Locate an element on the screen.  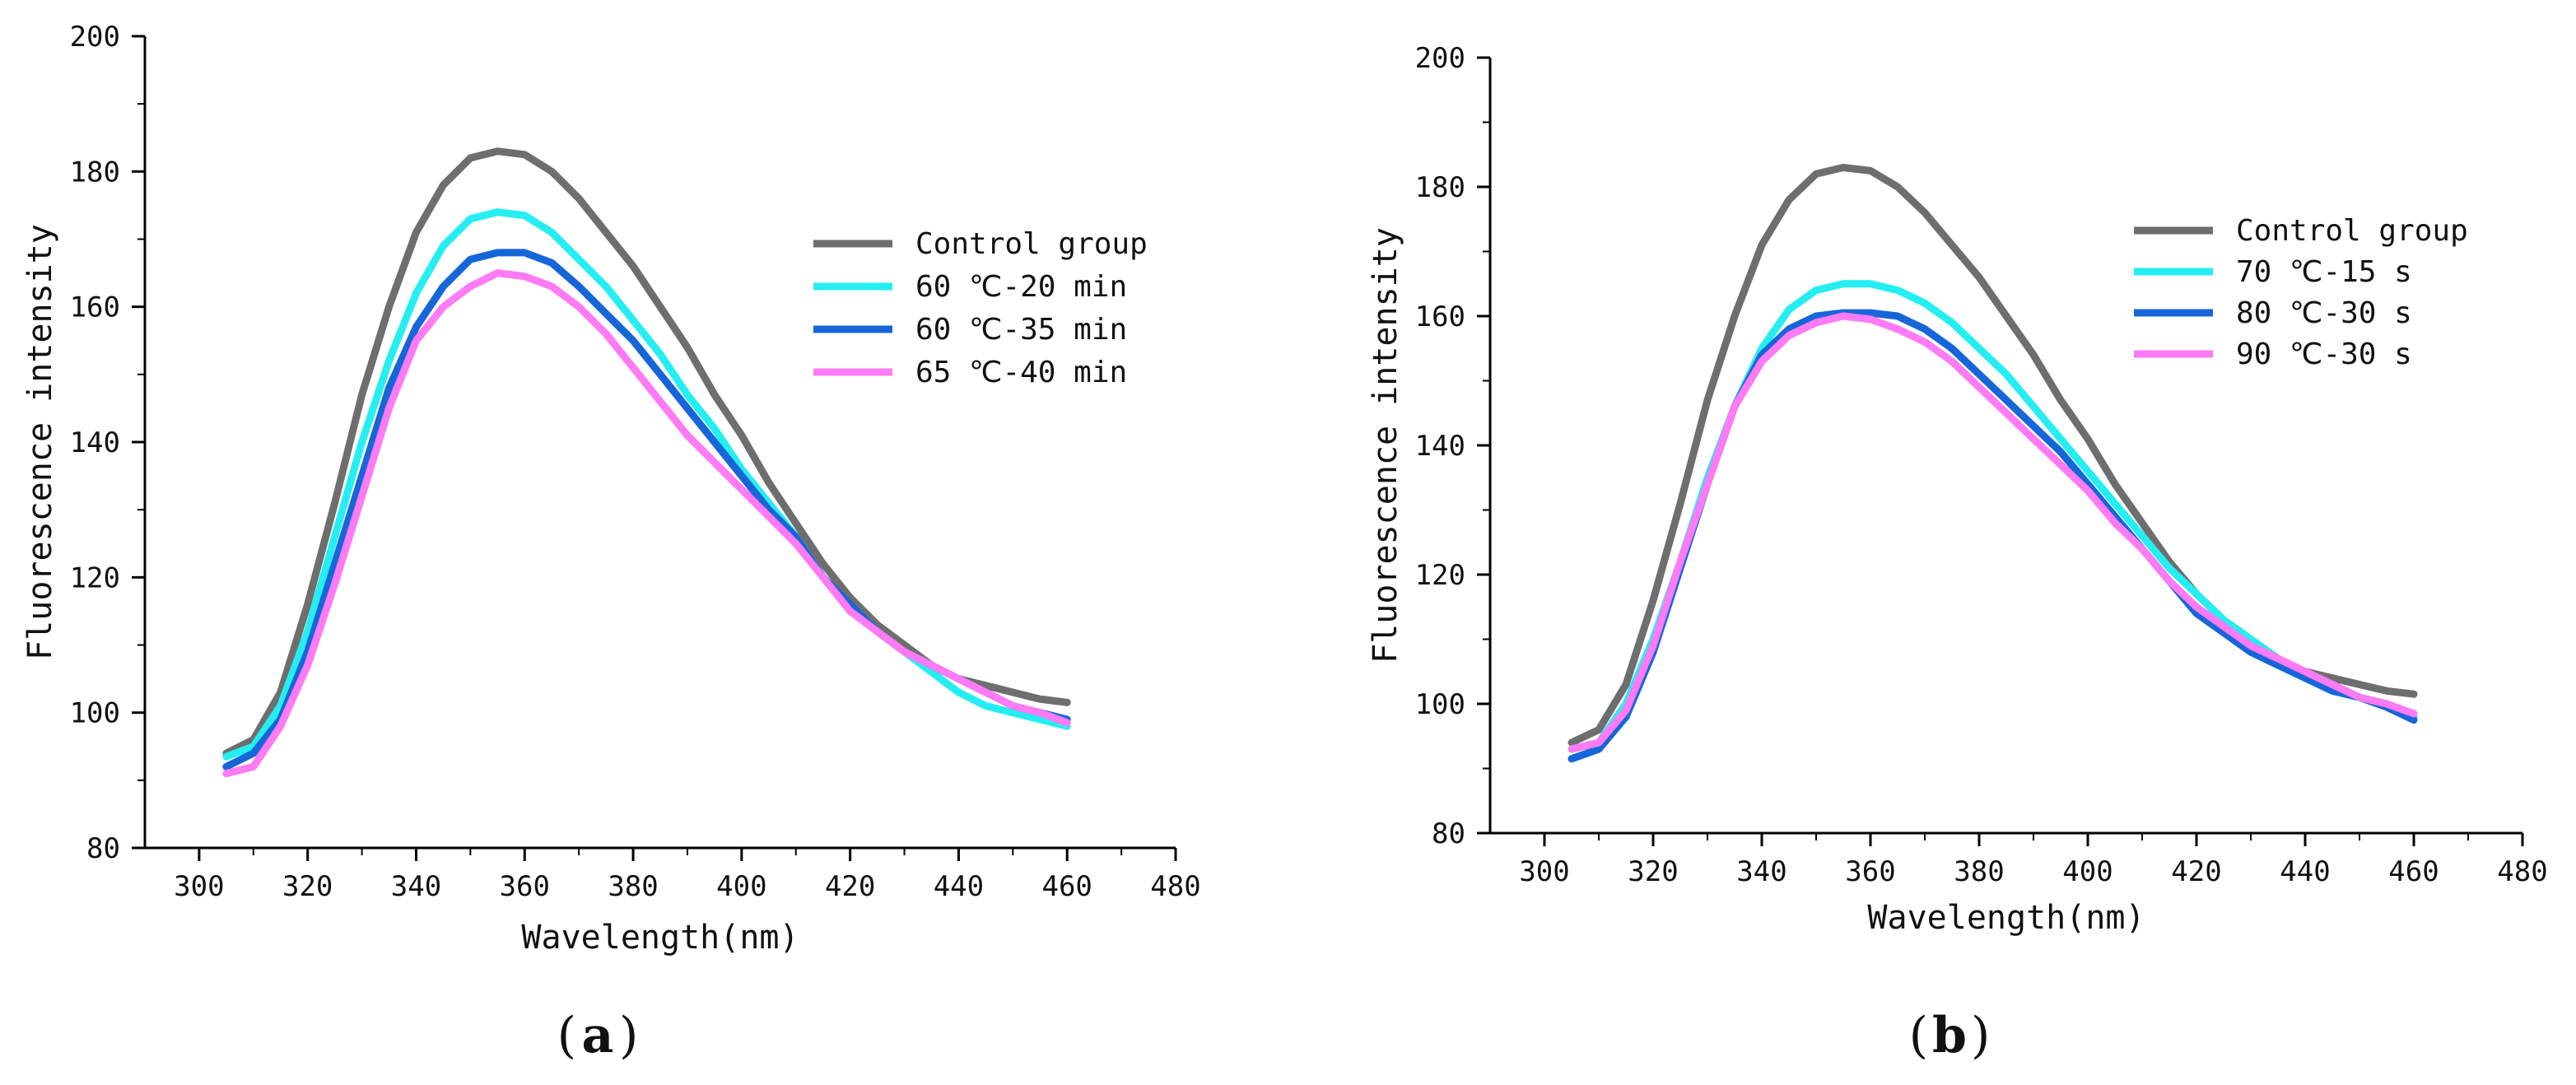
panel-a-label-letter: a is located at coordinates (598, 1035).